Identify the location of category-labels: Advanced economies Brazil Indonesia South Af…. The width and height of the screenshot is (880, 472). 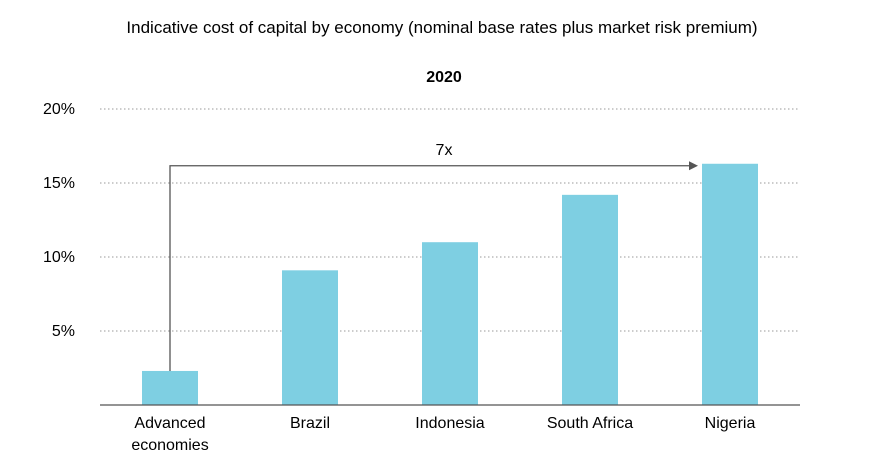
(443, 434).